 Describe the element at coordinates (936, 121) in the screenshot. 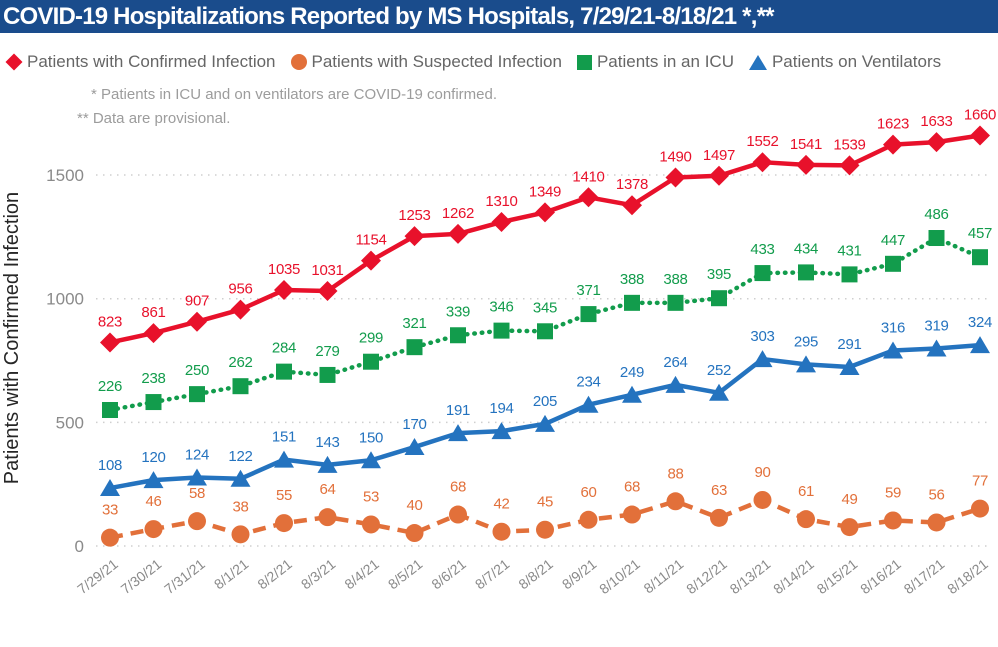

I see `svg-text: 1633` at that location.